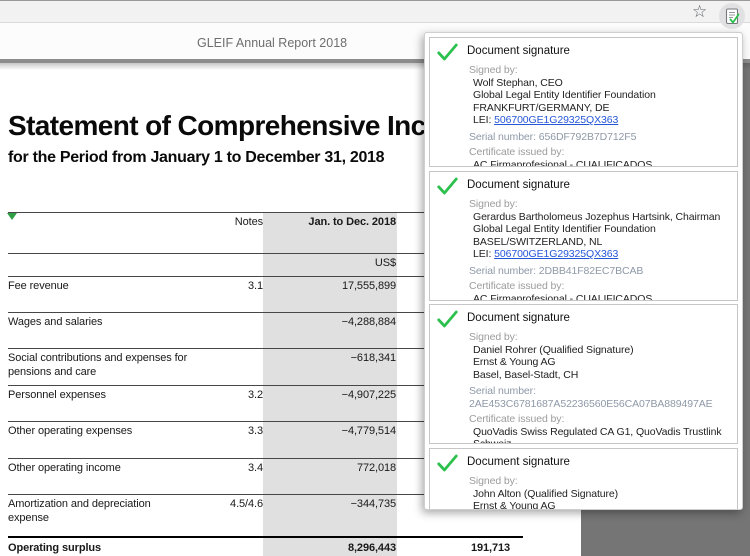 This screenshot has height=556, width=750. What do you see at coordinates (12, 216) in the screenshot?
I see `annotation-marker-icon` at bounding box center [12, 216].